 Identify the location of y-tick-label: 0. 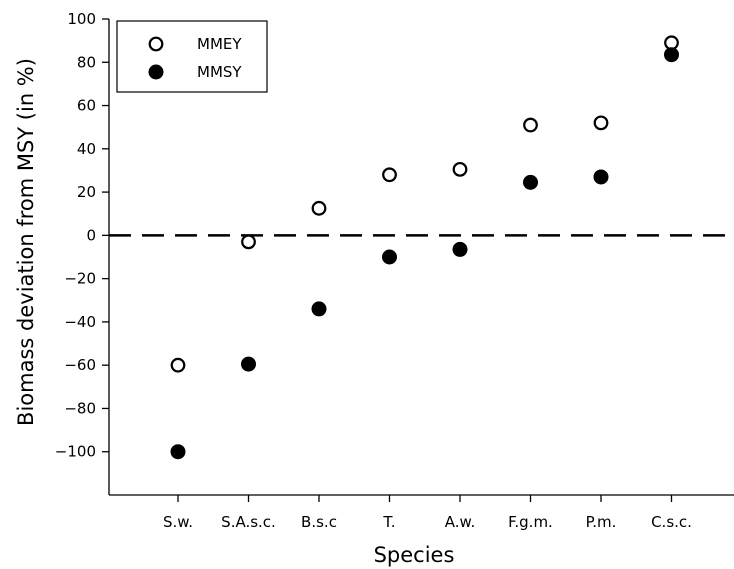
(91, 235).